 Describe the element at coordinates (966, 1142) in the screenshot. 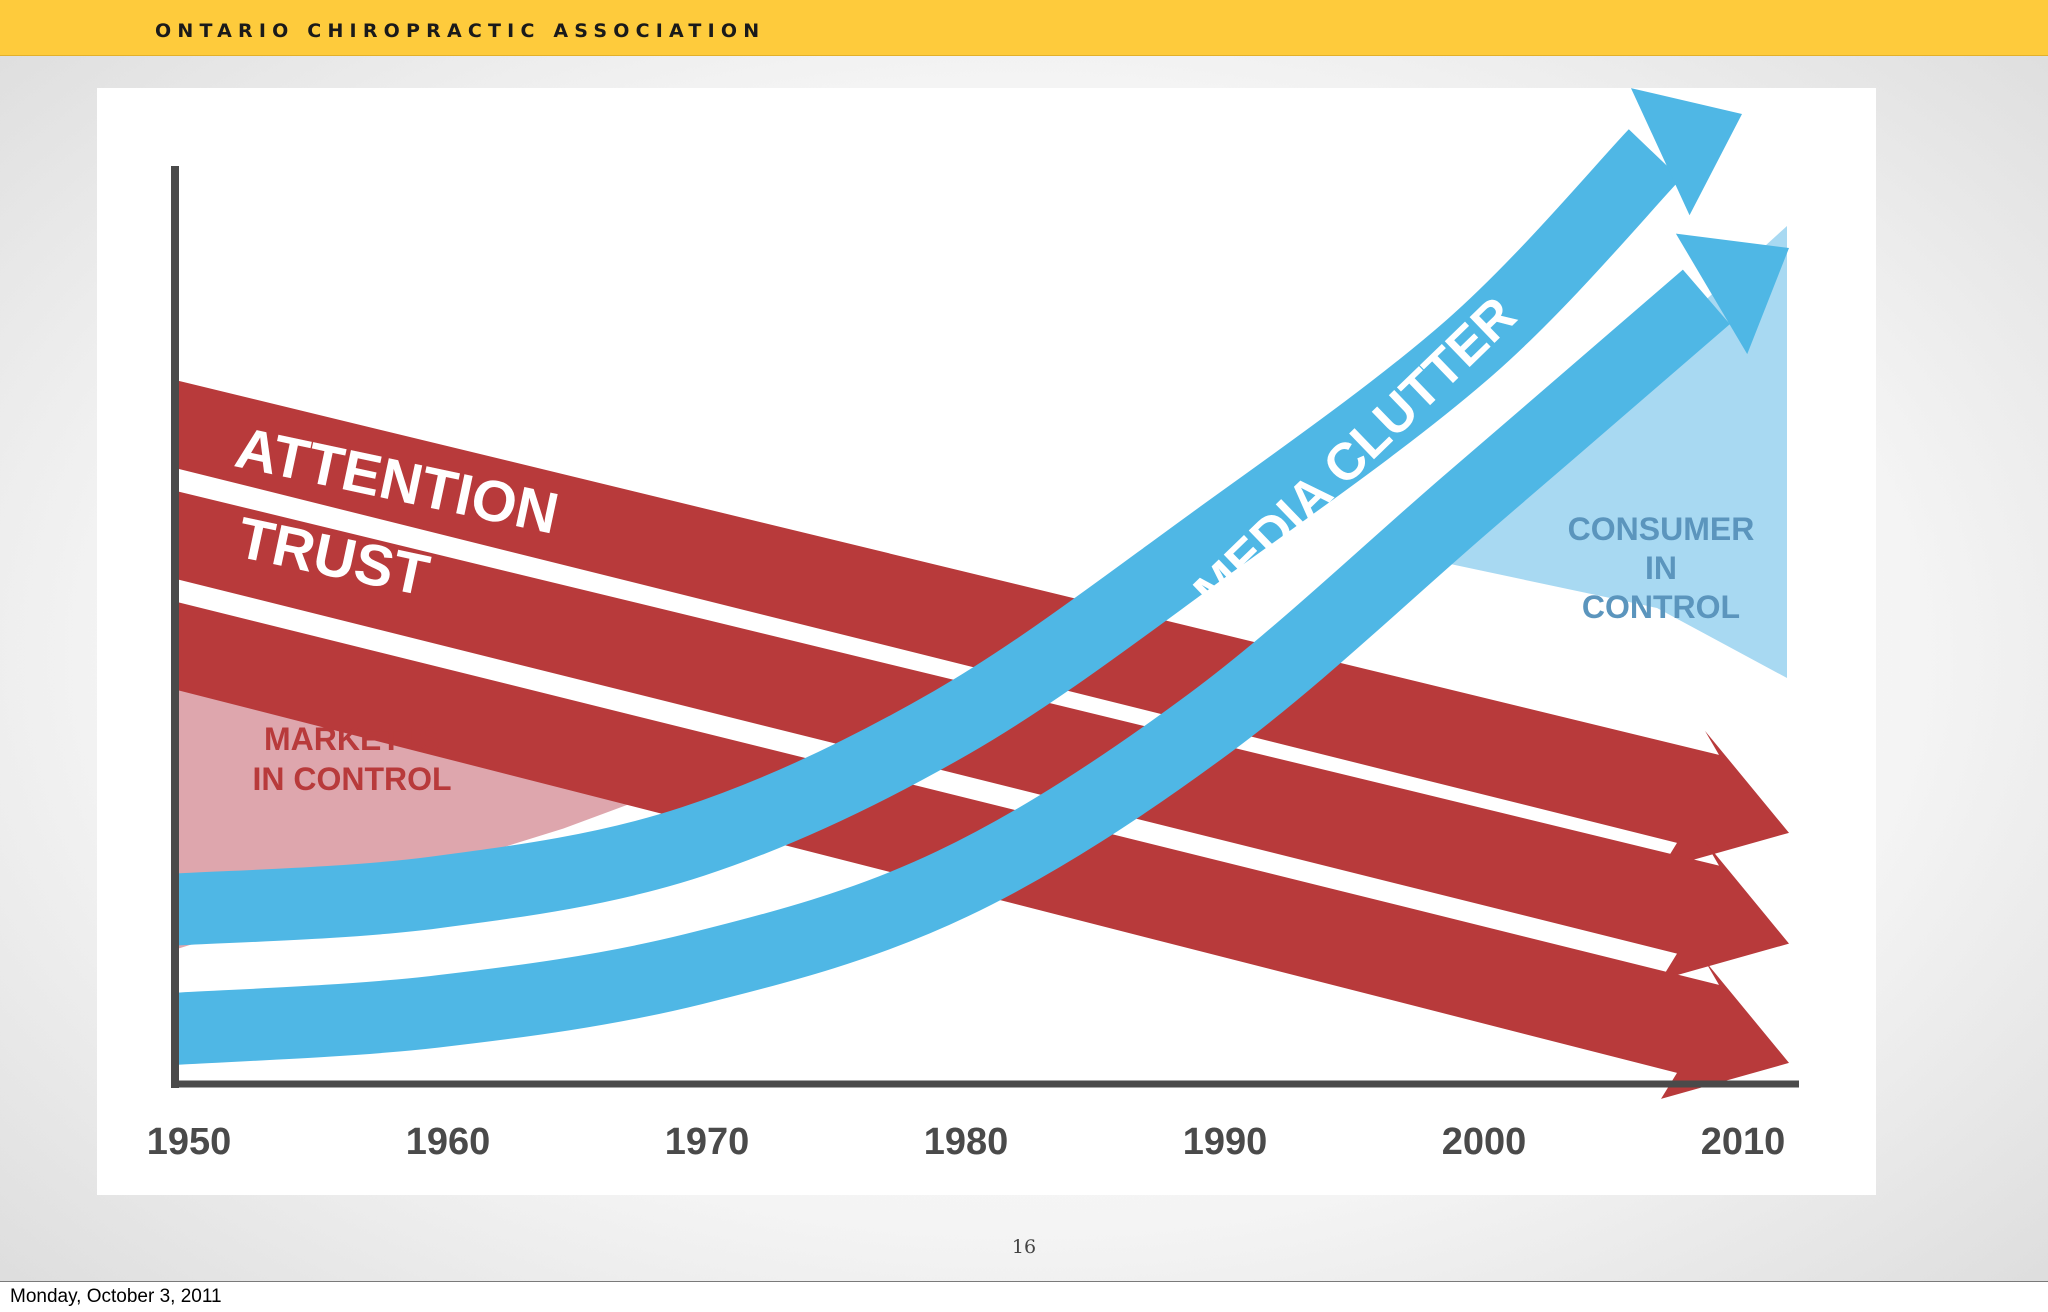

I see `x-tick-label: 1980` at that location.